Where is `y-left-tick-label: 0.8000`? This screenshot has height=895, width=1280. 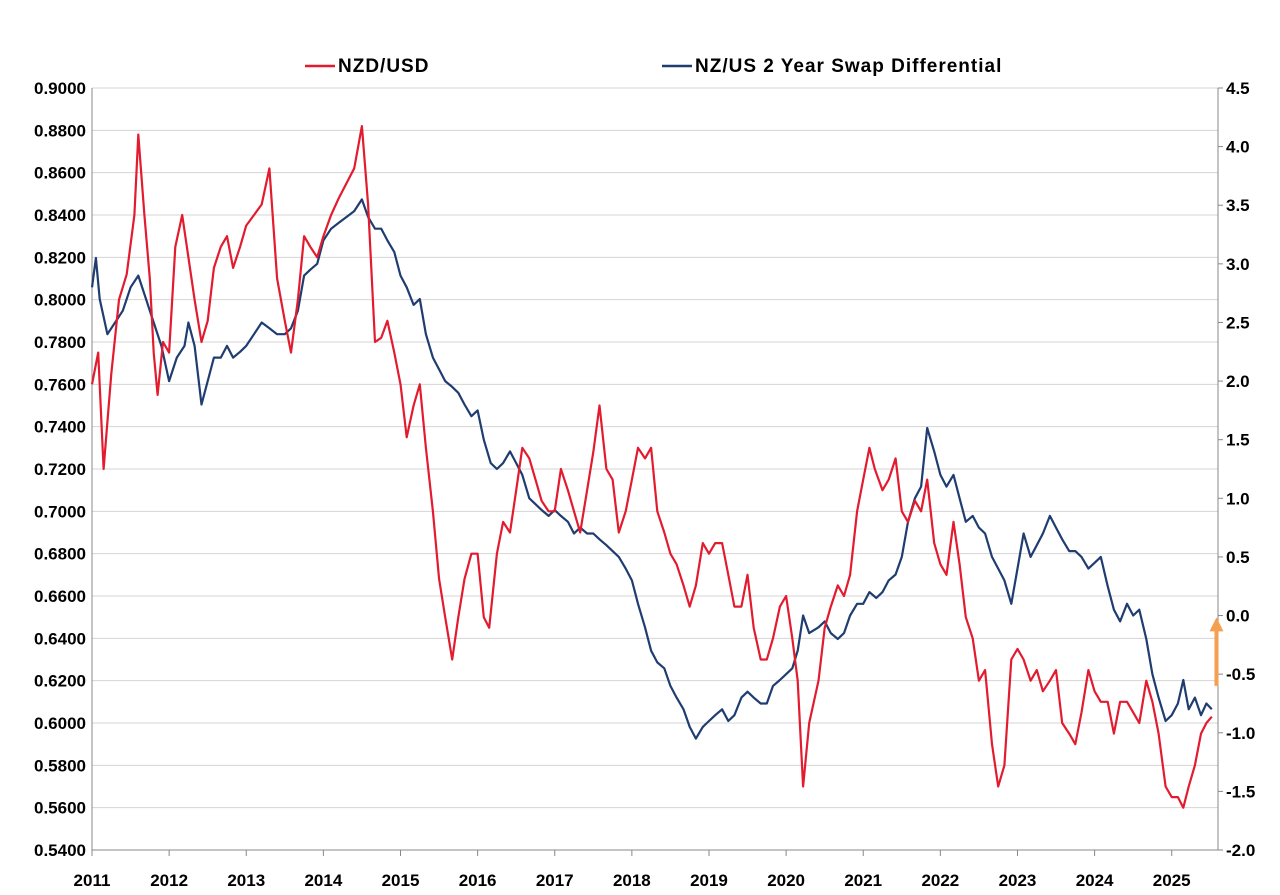 y-left-tick-label: 0.8000 is located at coordinates (60, 300).